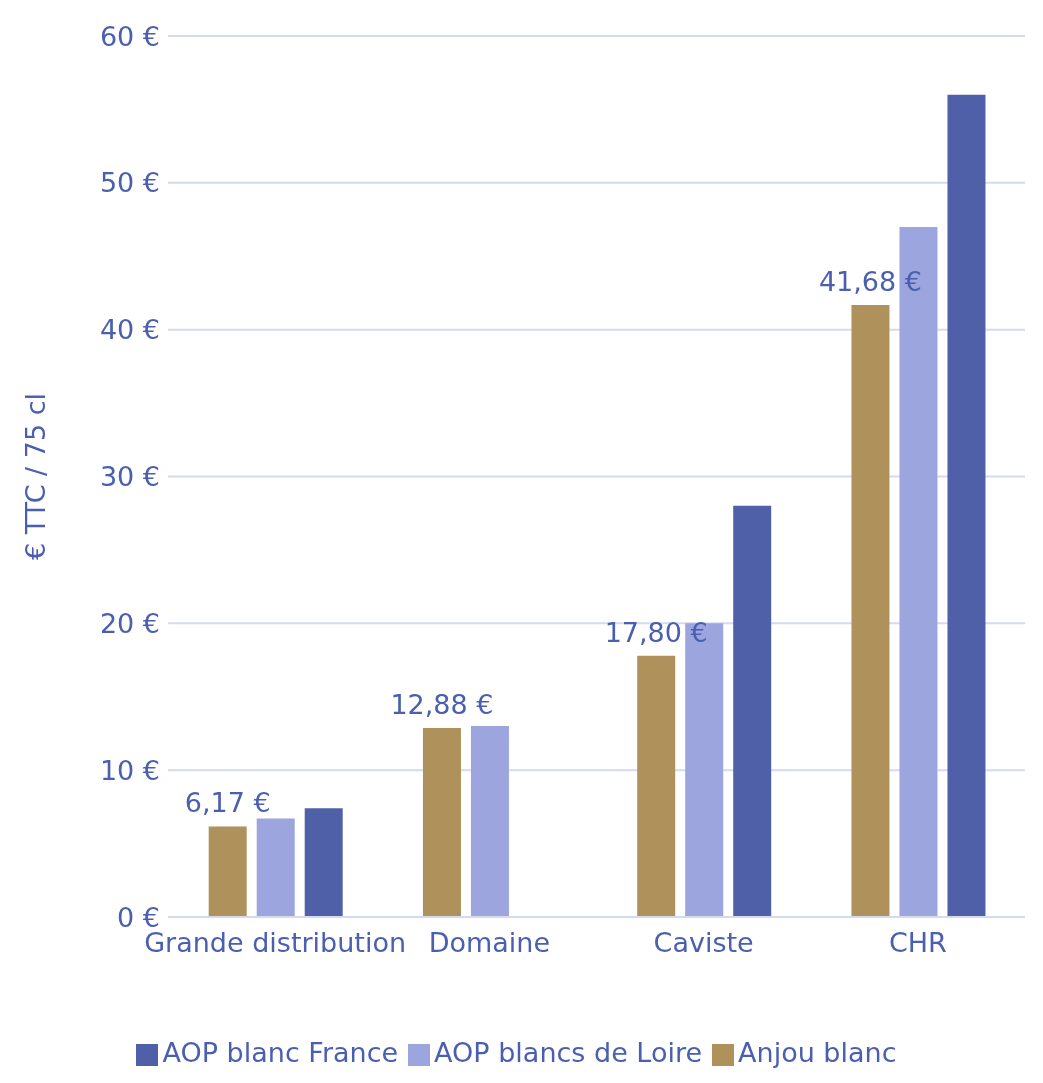 The image size is (1043, 1083). I want to click on x-tick-label: Caviste, so click(703, 943).